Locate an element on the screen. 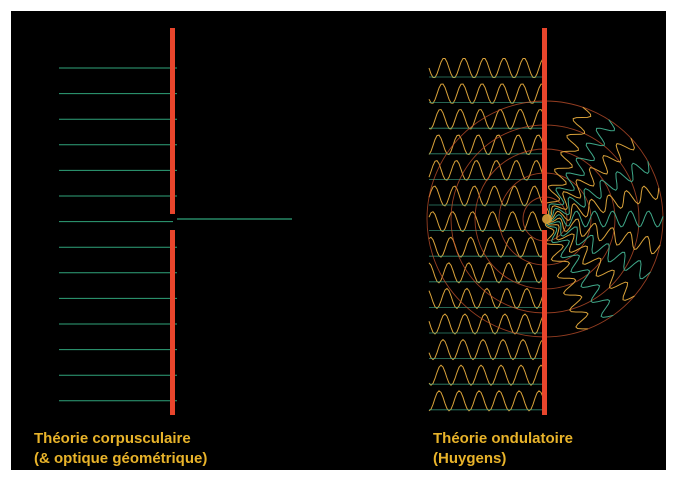 This screenshot has width=677, height=481. caption-wave-line2: (Huygens) is located at coordinates (470, 458).